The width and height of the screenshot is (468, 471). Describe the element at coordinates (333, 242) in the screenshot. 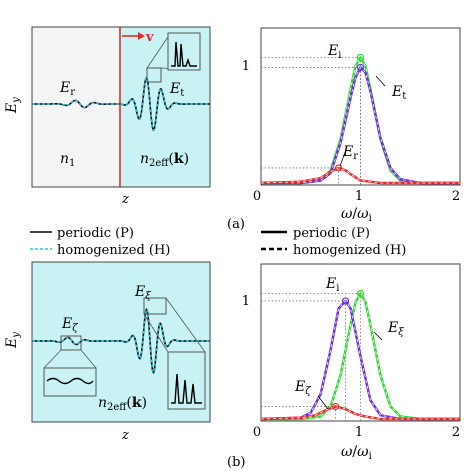

I see `legend-right: periodic (P) homogenized (H)` at that location.